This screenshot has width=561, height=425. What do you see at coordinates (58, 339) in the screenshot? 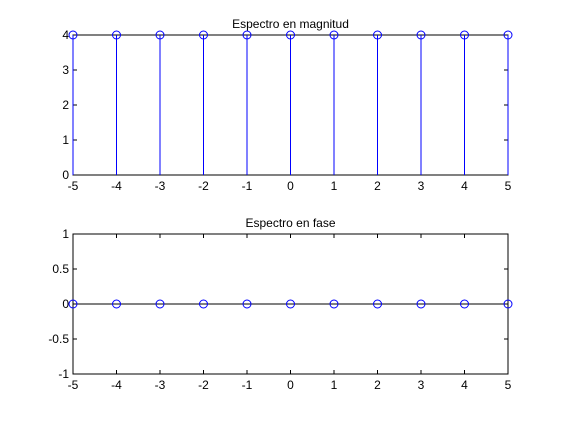
I see `y-tick-label: -0.5` at bounding box center [58, 339].